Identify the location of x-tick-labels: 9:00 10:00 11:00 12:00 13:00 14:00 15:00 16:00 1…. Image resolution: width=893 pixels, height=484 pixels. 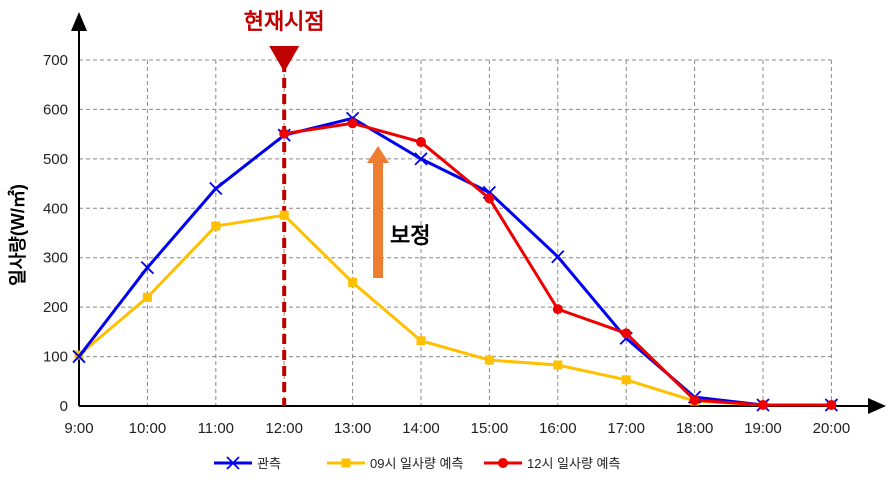
(457, 428).